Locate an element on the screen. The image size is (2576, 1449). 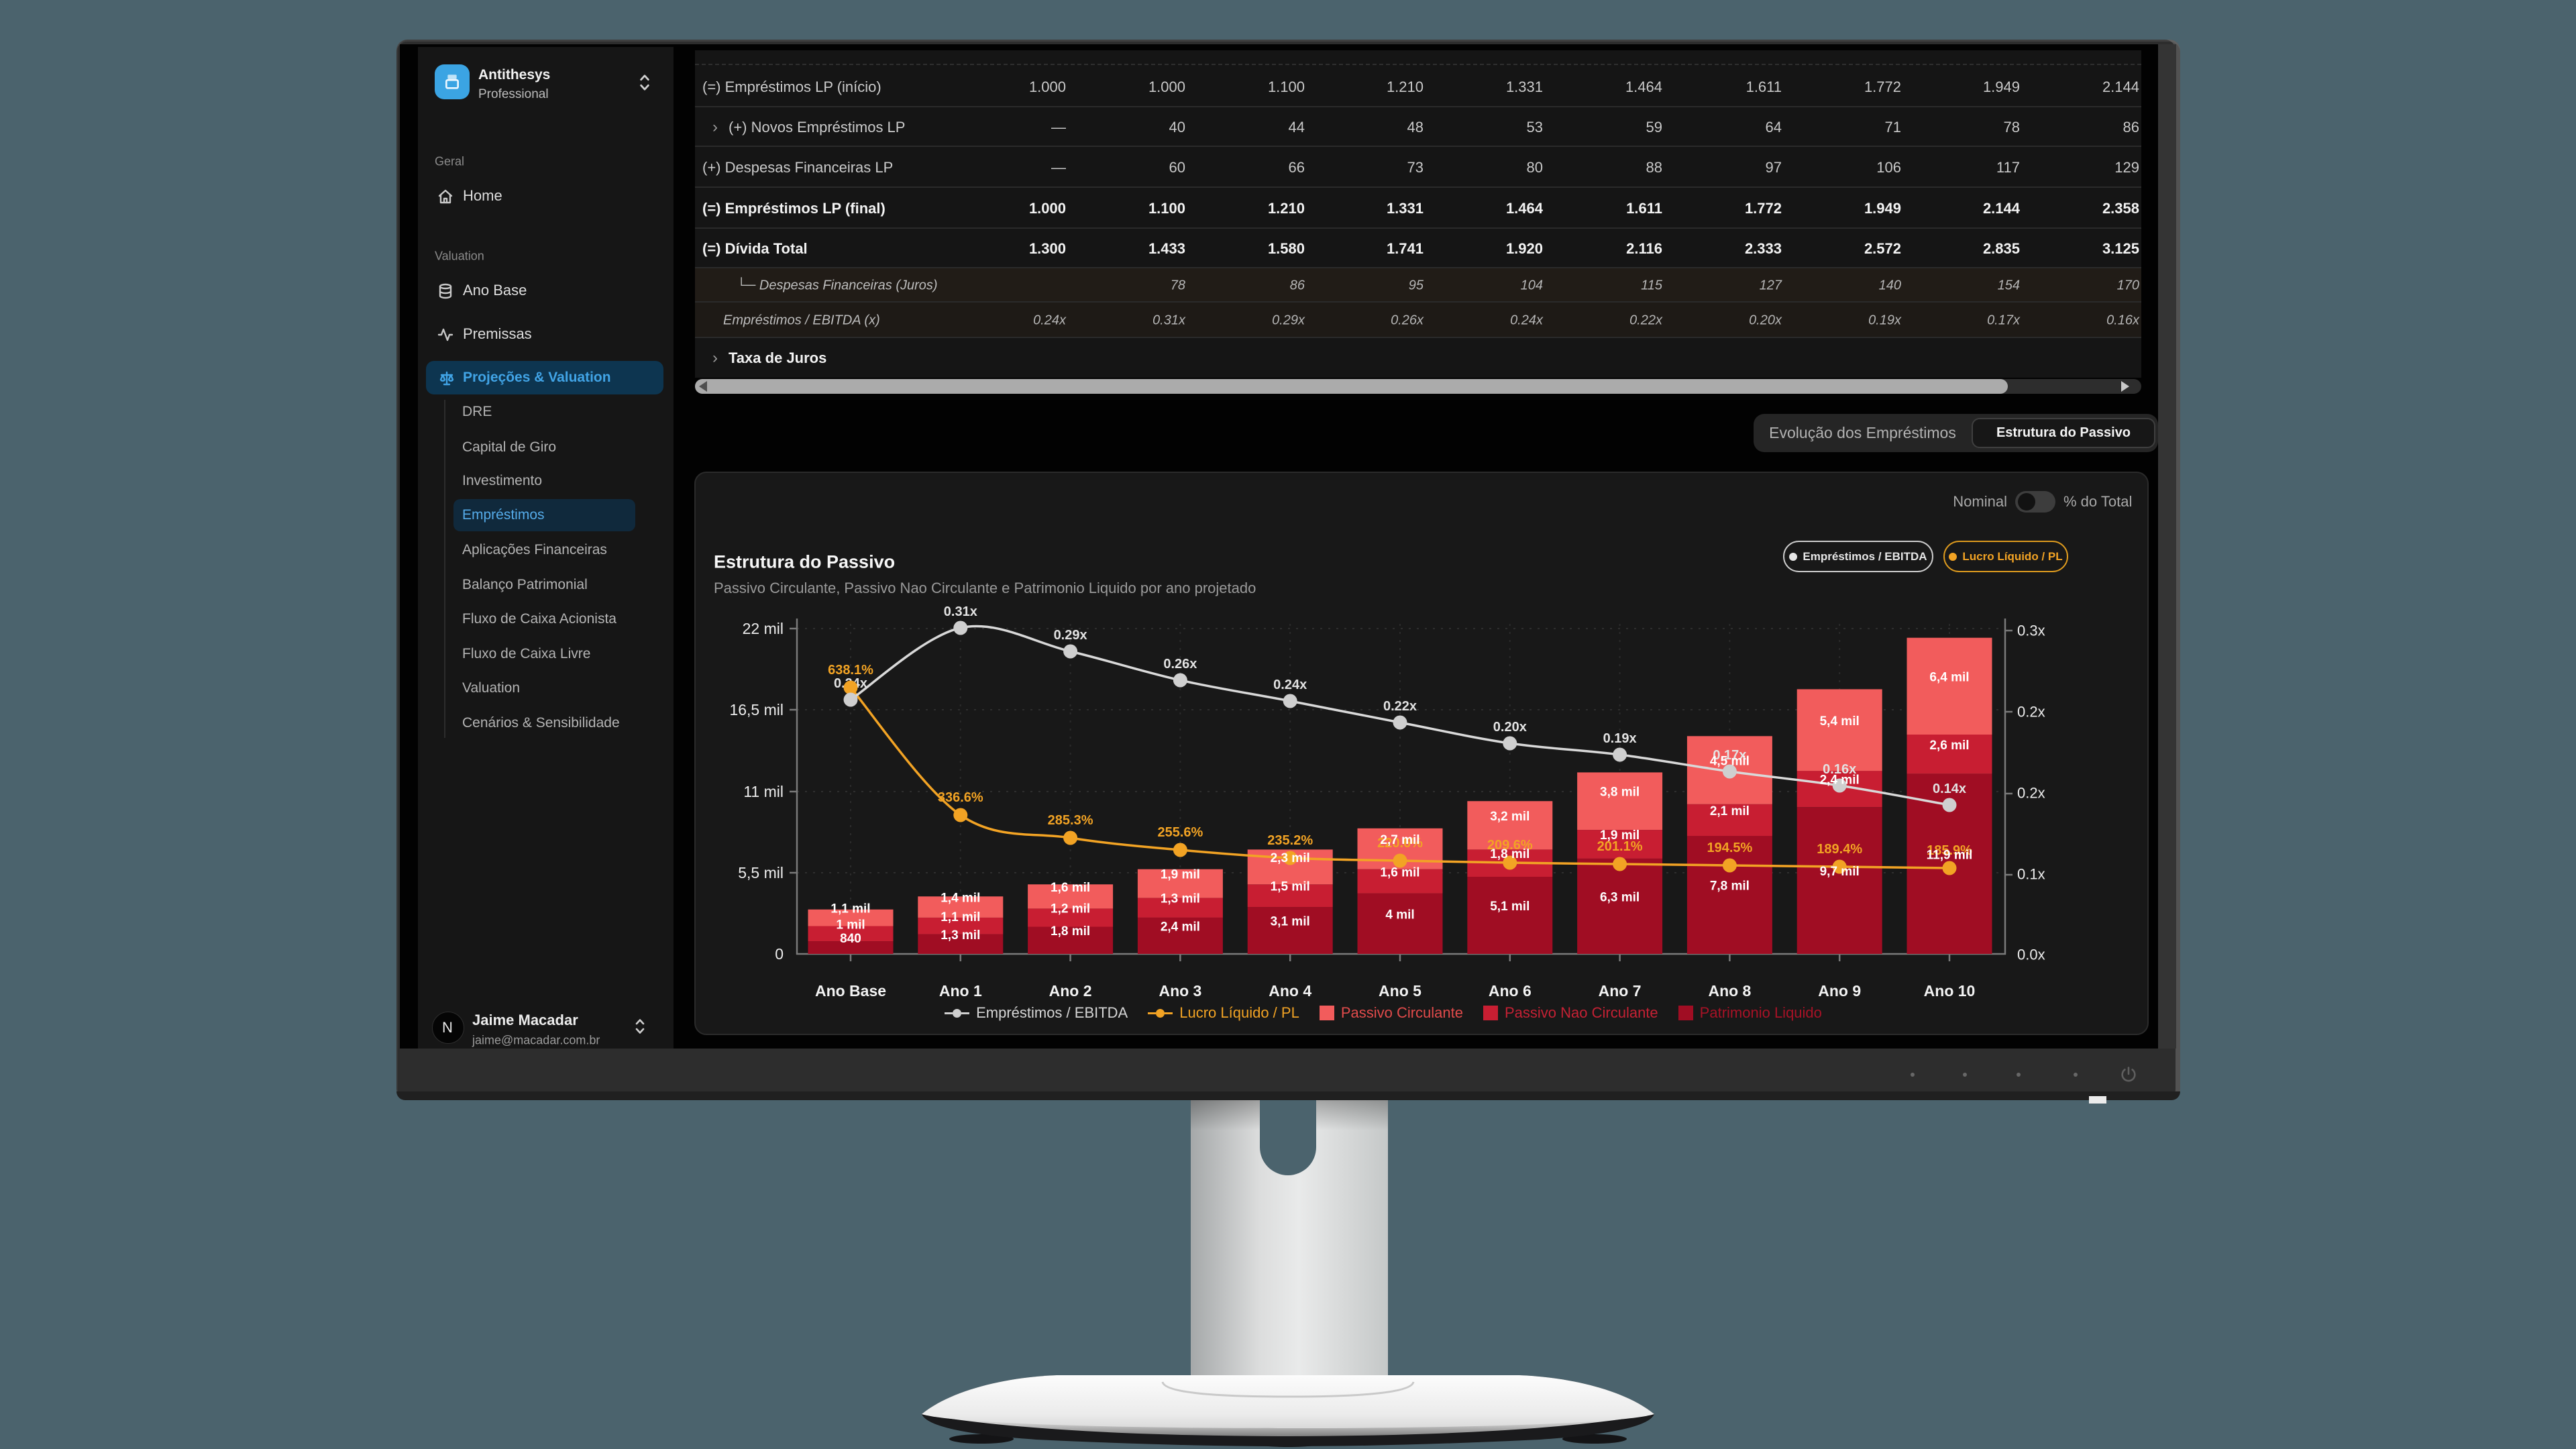
svg-text: 9,7 mil is located at coordinates (1840, 872).